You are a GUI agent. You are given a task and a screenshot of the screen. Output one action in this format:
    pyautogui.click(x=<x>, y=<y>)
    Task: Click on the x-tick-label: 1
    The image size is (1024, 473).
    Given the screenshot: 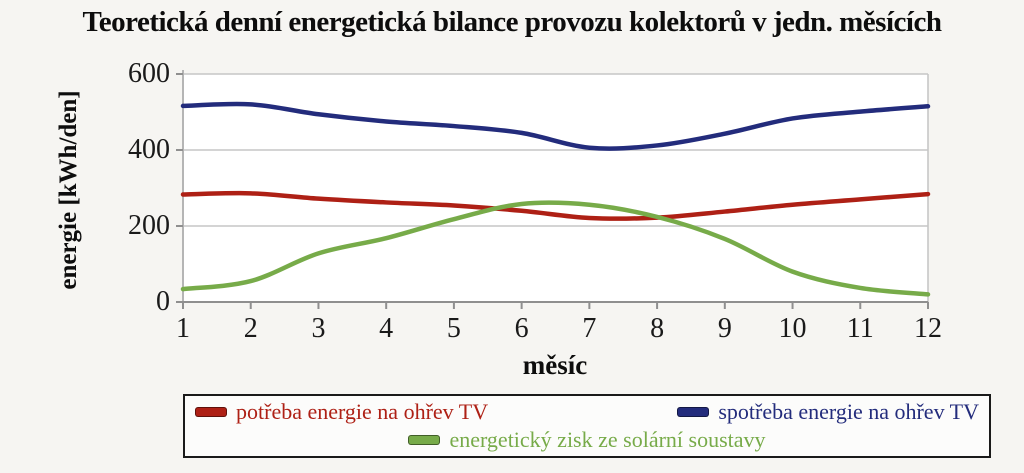 What is the action you would take?
    pyautogui.click(x=183, y=328)
    